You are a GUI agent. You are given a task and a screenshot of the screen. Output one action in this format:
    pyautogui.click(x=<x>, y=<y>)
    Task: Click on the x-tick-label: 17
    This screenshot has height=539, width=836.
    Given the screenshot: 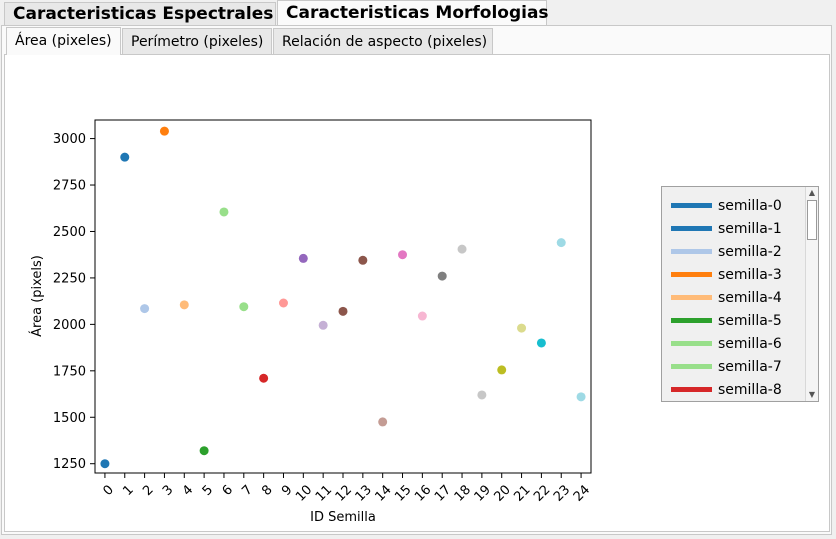 What is the action you would take?
    pyautogui.click(x=443, y=493)
    